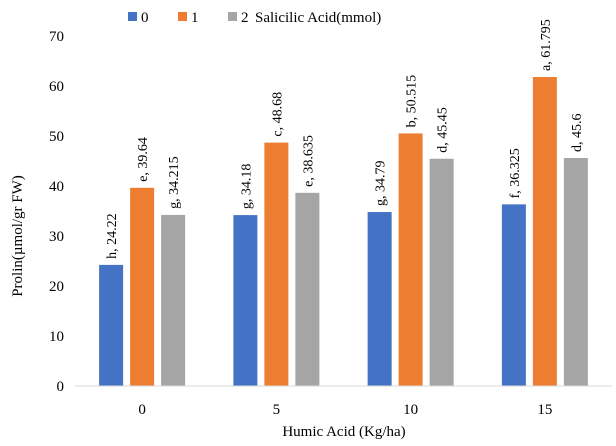 The image size is (616, 446). Describe the element at coordinates (443, 130) in the screenshot. I see `data-label: d, 45.45` at that location.